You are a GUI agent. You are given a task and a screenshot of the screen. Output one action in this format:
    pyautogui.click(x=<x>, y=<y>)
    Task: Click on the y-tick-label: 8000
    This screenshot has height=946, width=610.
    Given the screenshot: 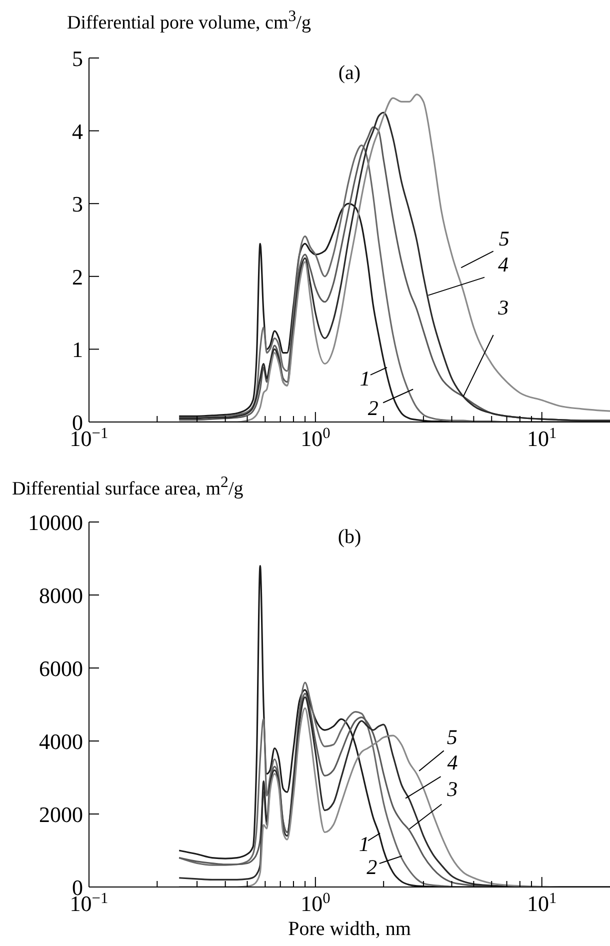 What is the action you would take?
    pyautogui.click(x=61, y=595)
    